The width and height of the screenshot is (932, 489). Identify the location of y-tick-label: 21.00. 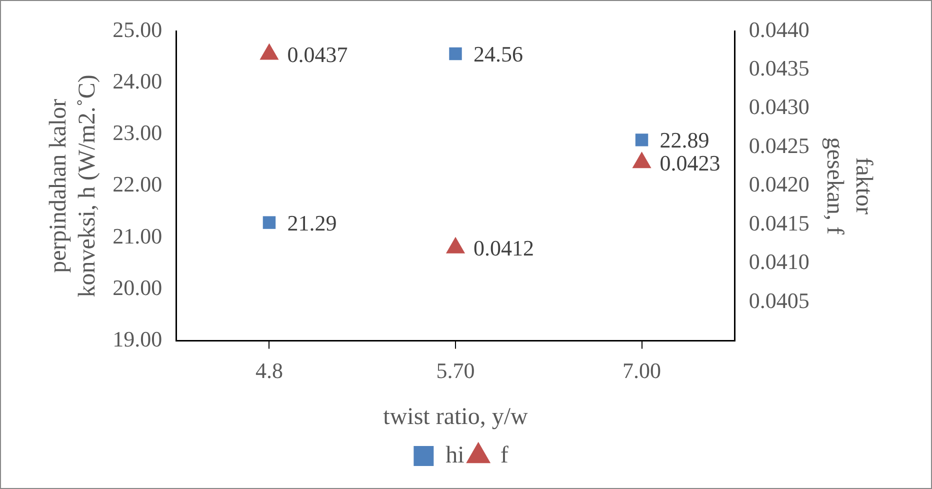
(137, 235).